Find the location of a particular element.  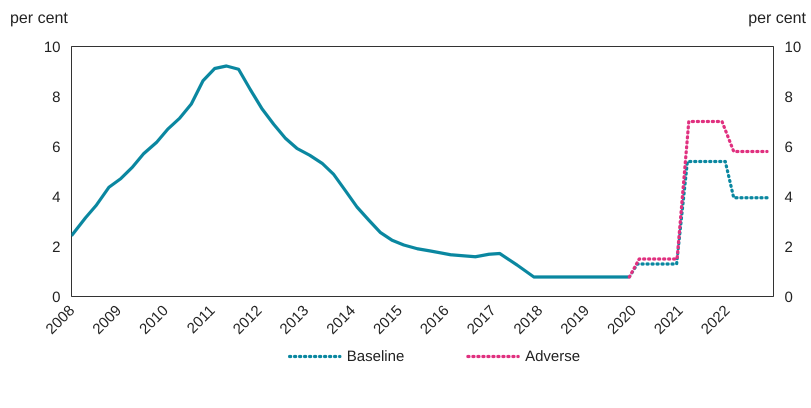

y-tick-label: 4 is located at coordinates (56, 197).